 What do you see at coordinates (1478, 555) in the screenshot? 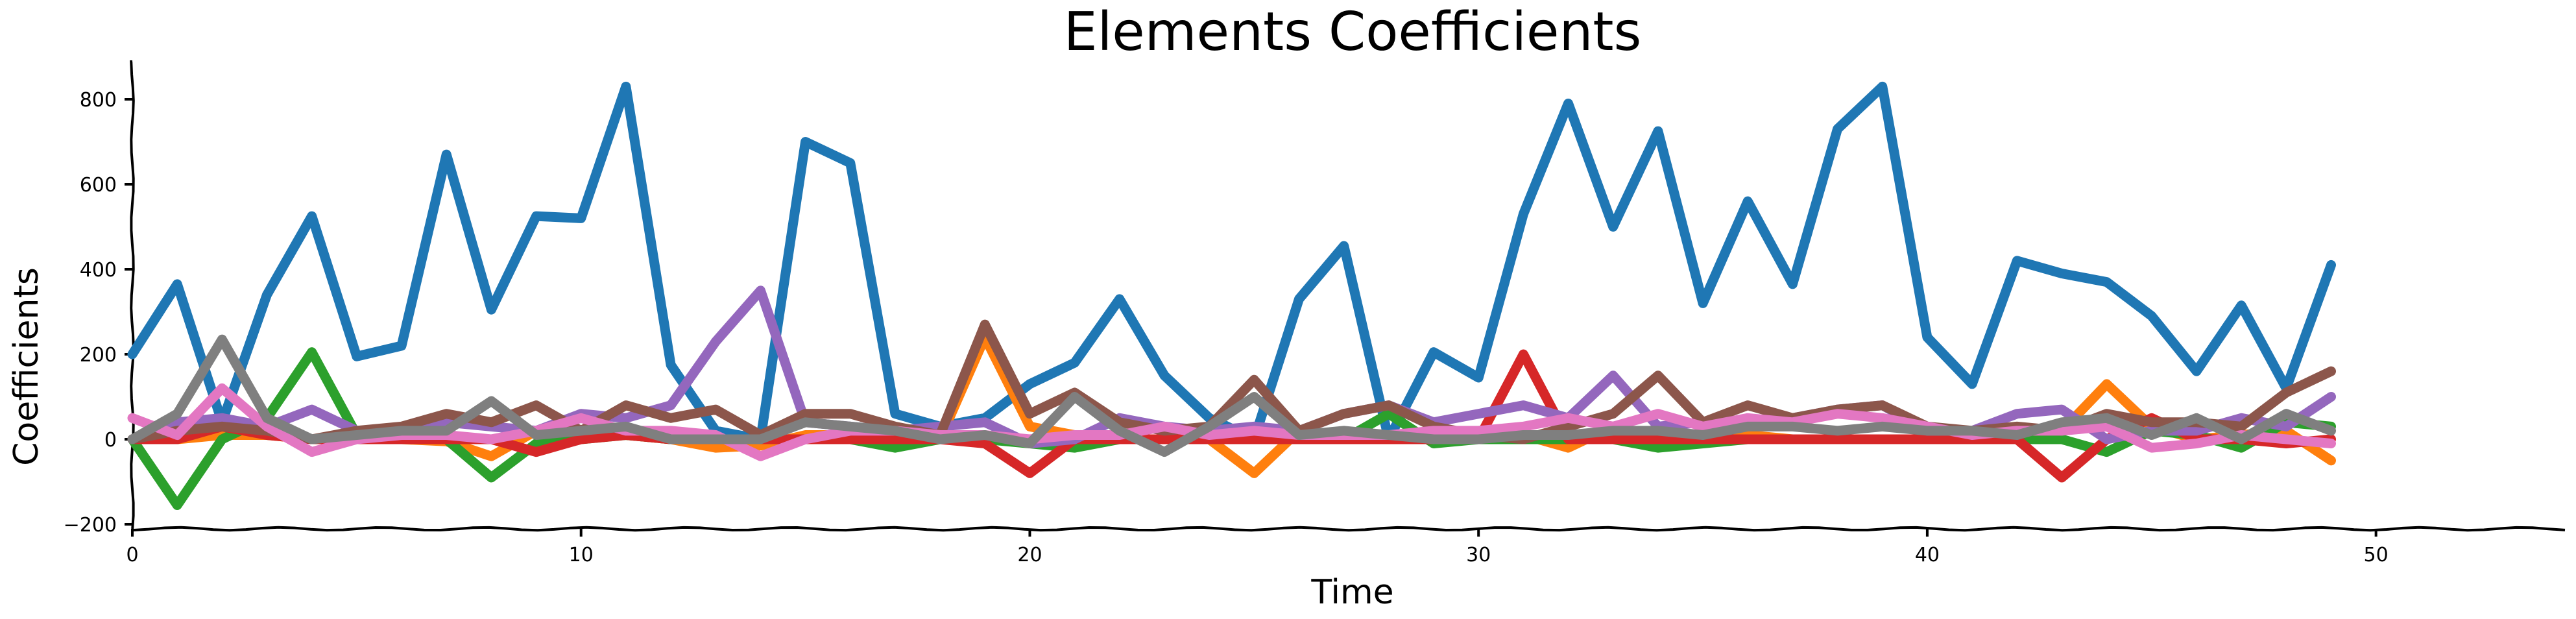
I see `x-tick-label: 30` at bounding box center [1478, 555].